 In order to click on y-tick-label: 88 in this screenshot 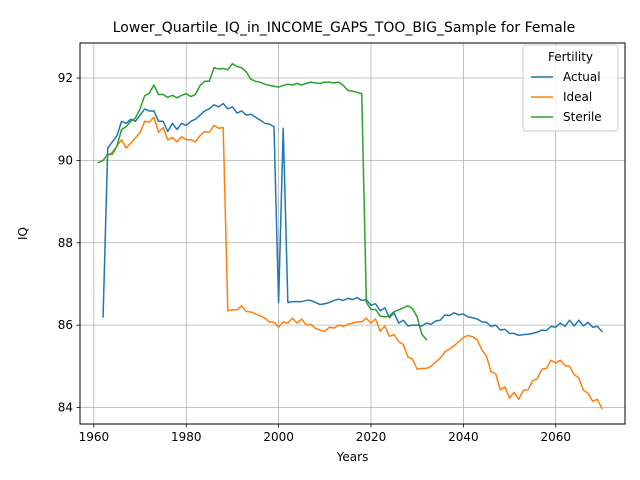, I will do `click(65, 243)`.